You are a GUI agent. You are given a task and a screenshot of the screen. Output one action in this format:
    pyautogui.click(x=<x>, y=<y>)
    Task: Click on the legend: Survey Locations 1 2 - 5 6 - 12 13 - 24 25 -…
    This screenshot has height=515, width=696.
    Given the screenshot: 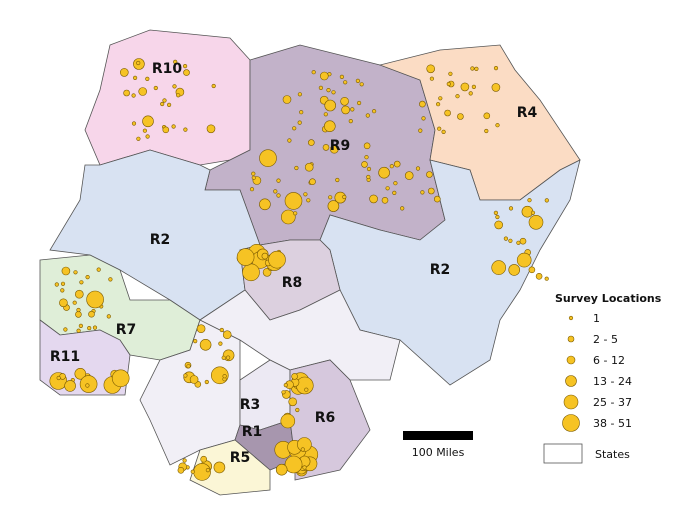 What is the action you would take?
    pyautogui.click(x=602, y=378)
    